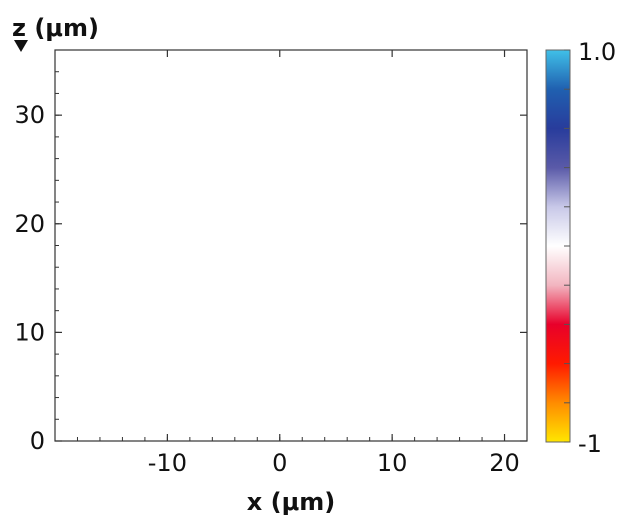 Image resolution: width=640 pixels, height=523 pixels. Describe the element at coordinates (590, 444) in the screenshot. I see `colorbar-min-label: -1` at that location.